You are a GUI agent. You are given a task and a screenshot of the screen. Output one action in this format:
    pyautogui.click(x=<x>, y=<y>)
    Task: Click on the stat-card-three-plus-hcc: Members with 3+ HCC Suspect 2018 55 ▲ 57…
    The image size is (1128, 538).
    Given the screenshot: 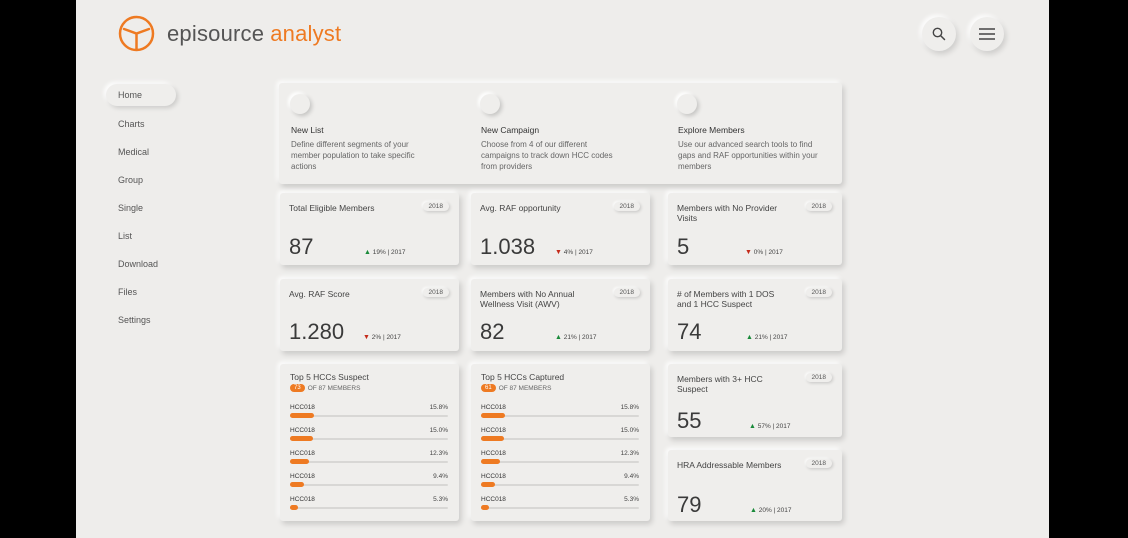 What is the action you would take?
    pyautogui.click(x=755, y=400)
    